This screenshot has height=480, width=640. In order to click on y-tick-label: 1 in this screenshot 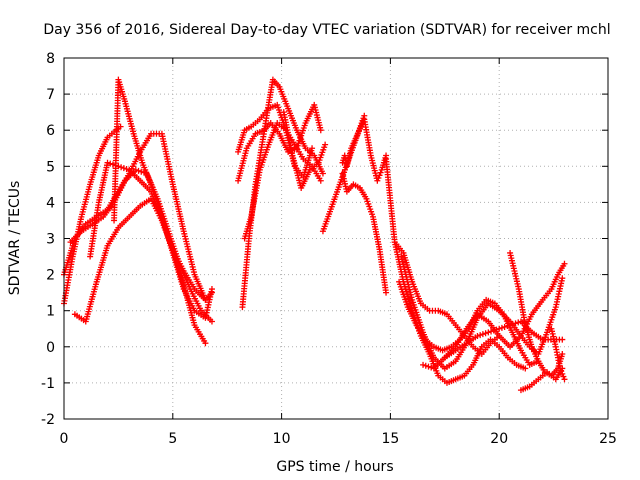, I will do `click(50, 312)`.